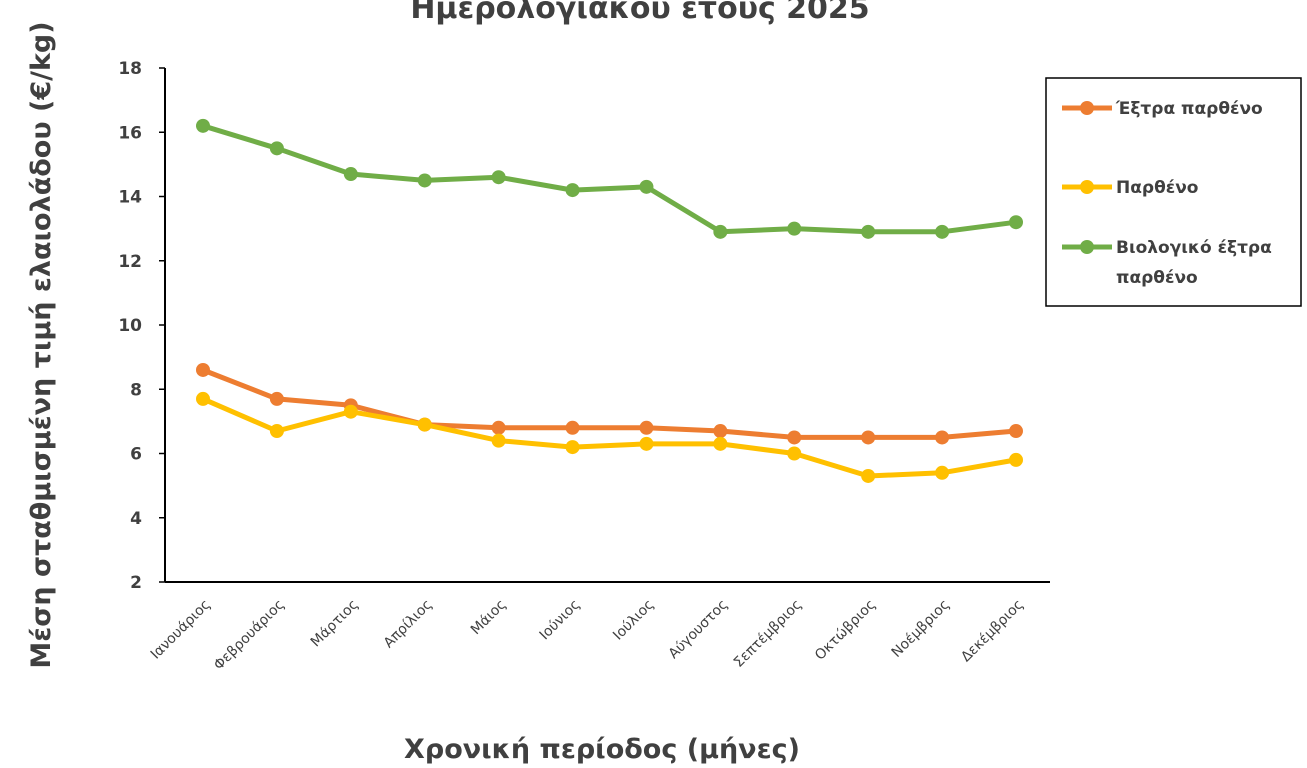  I want to click on x-axis-title: Χρονική περίοδος (μήνες), so click(602, 749).